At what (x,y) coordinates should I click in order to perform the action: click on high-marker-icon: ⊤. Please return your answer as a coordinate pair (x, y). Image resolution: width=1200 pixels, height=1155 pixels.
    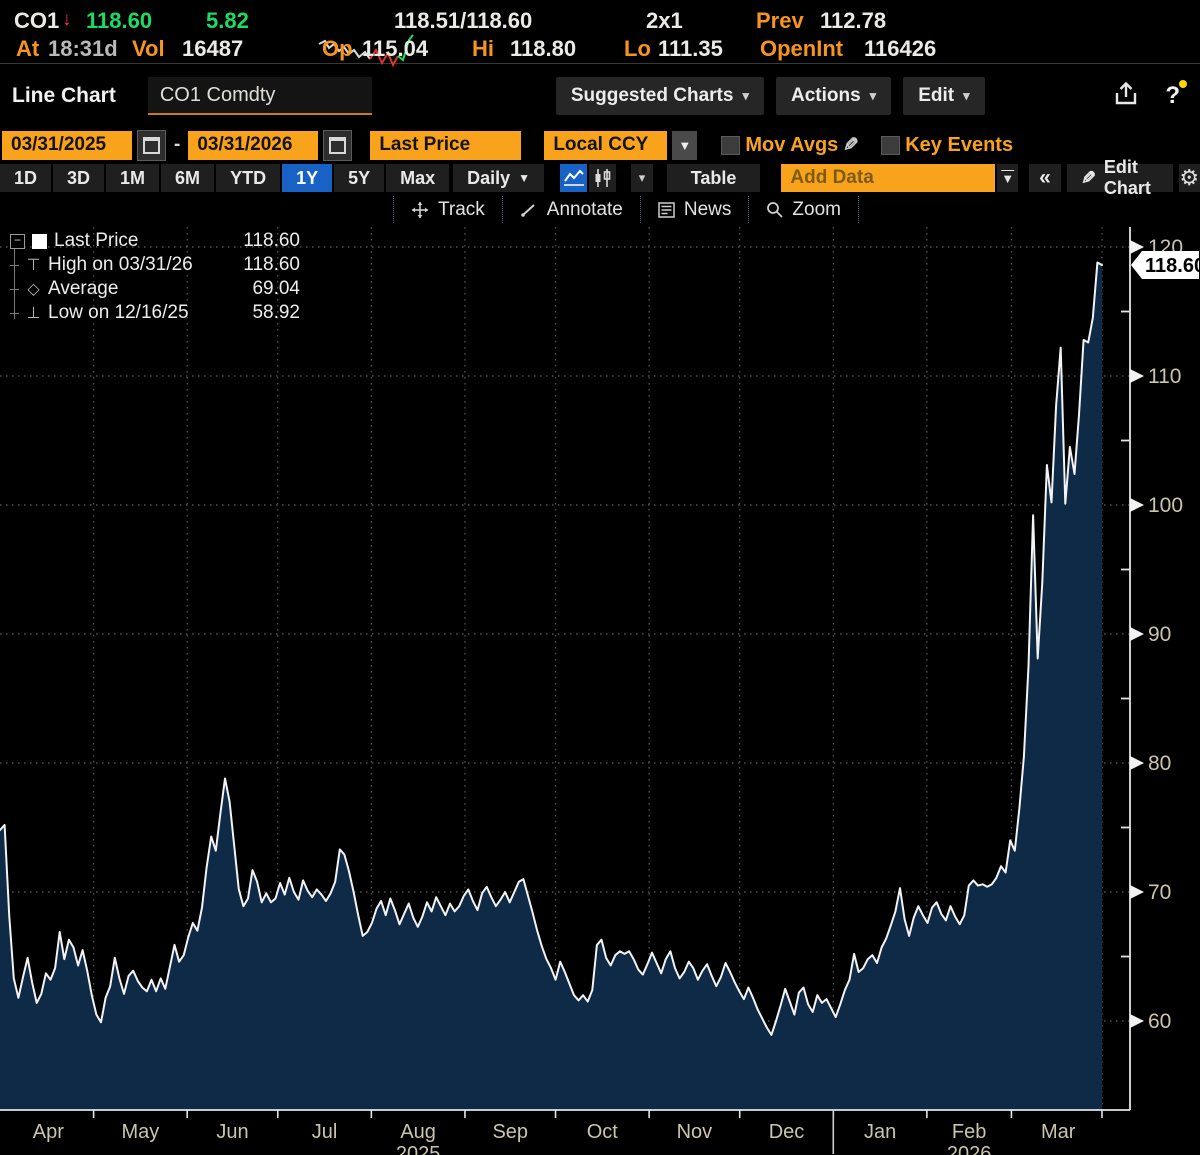
    Looking at the image, I should click on (33, 265).